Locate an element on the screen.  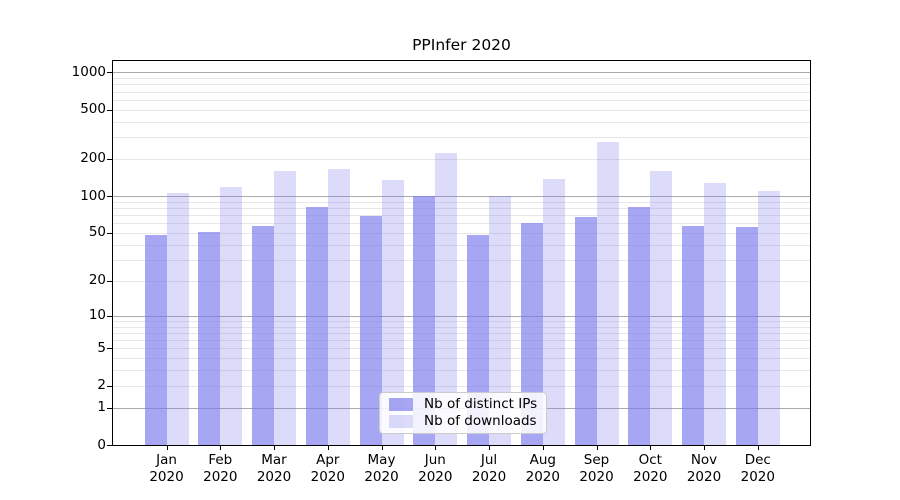
bar-distinct-ips-apr is located at coordinates (316, 326).